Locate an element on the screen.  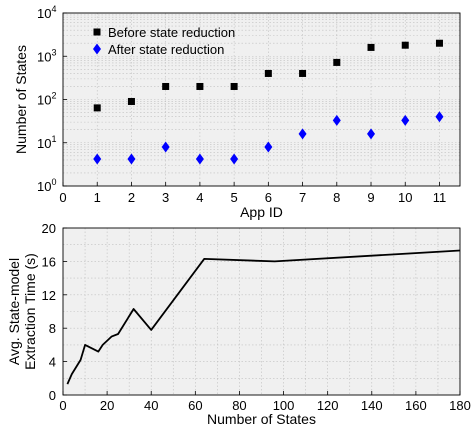
x-tick-label: 11 is located at coordinates (440, 197).